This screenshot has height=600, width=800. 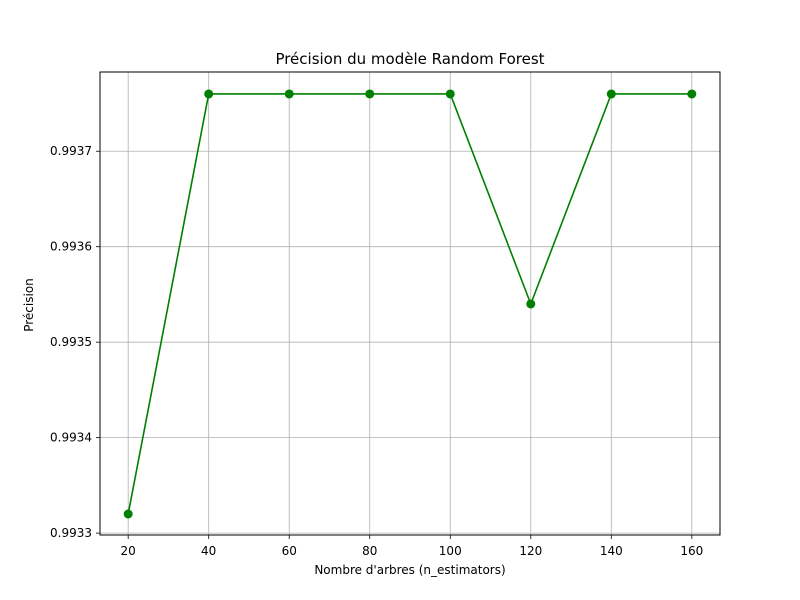 I want to click on chart-title: Précision du modèle Random Forest, so click(x=409, y=59).